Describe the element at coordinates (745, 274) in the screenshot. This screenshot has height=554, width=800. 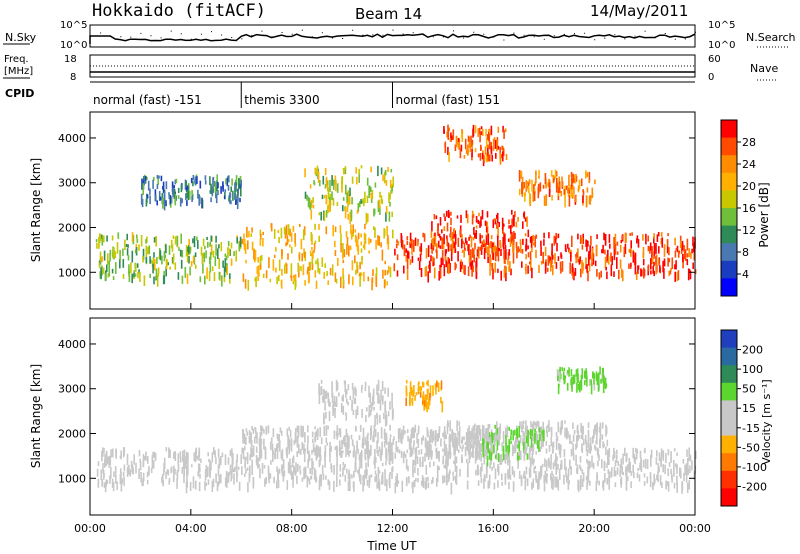
I see `colorbar-tick-label: 4` at that location.